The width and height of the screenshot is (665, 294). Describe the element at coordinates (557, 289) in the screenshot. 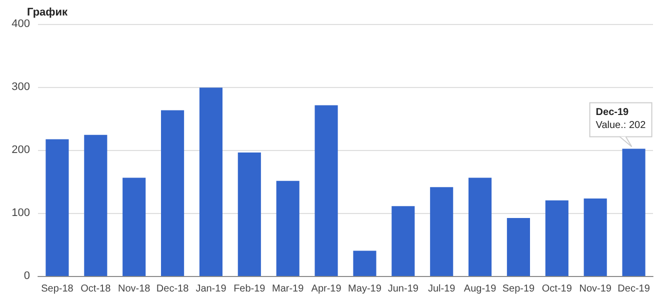

I see `x-tick-label: Oct-19` at that location.